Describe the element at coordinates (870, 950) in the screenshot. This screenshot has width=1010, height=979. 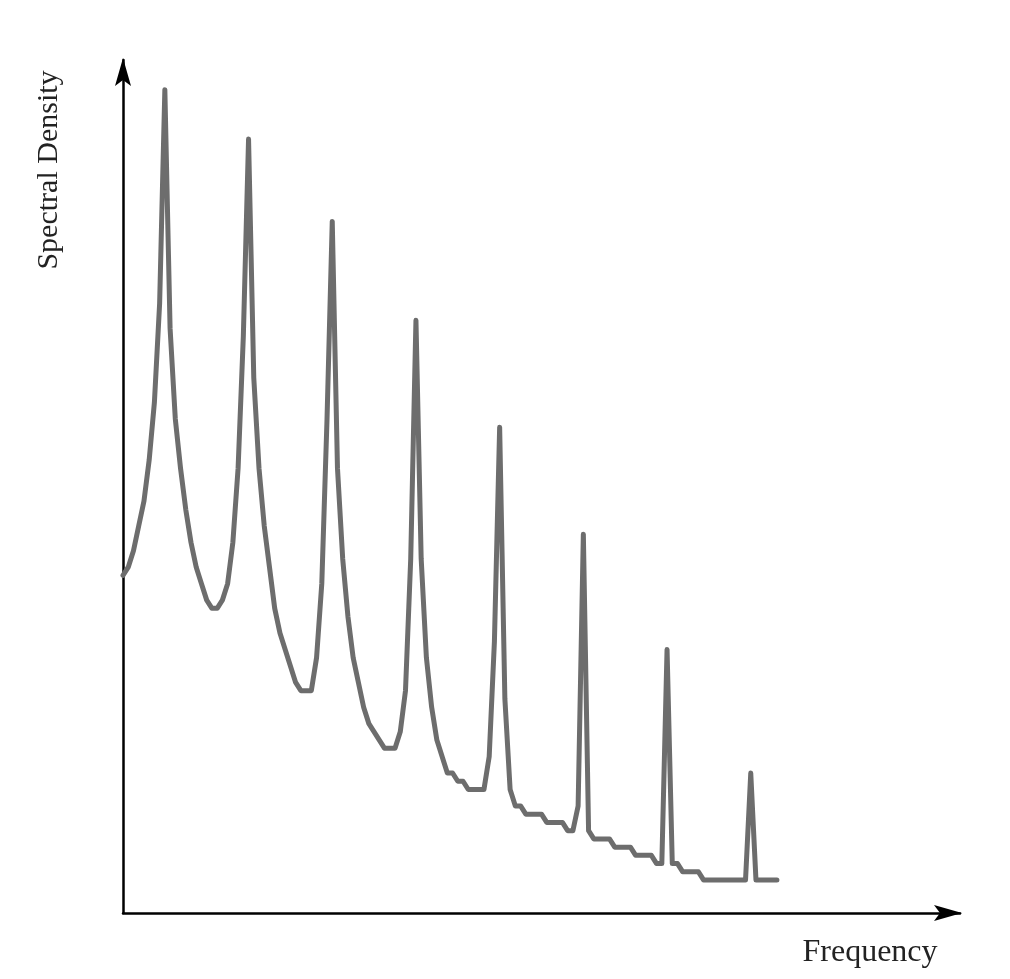
I see `x-axis-title: Frequency` at that location.